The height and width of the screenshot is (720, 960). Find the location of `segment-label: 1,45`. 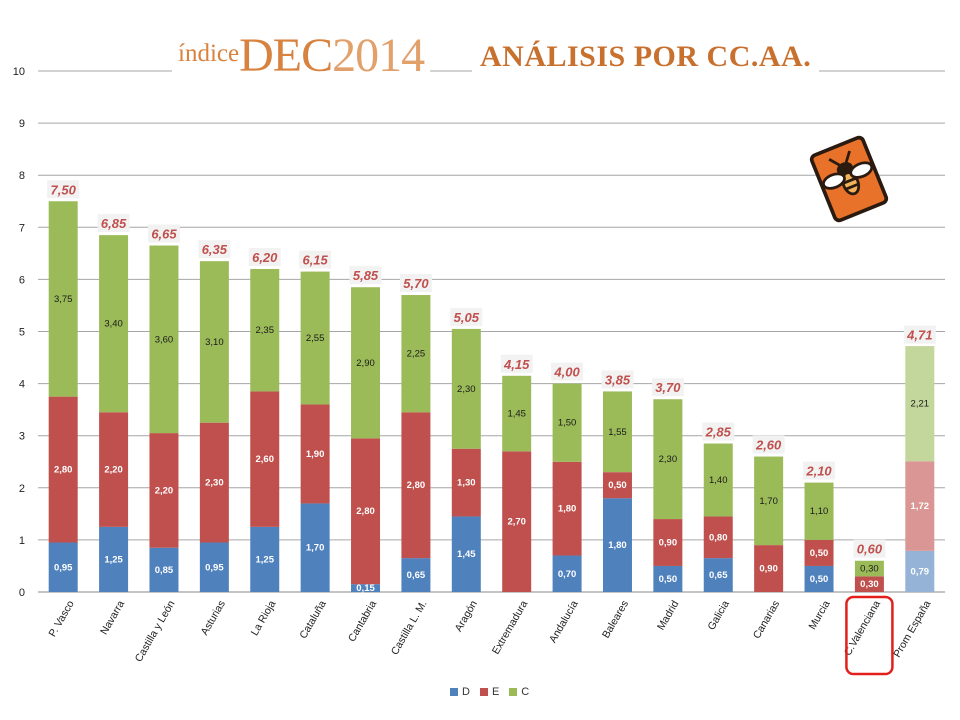

segment-label: 1,45 is located at coordinates (466, 554).